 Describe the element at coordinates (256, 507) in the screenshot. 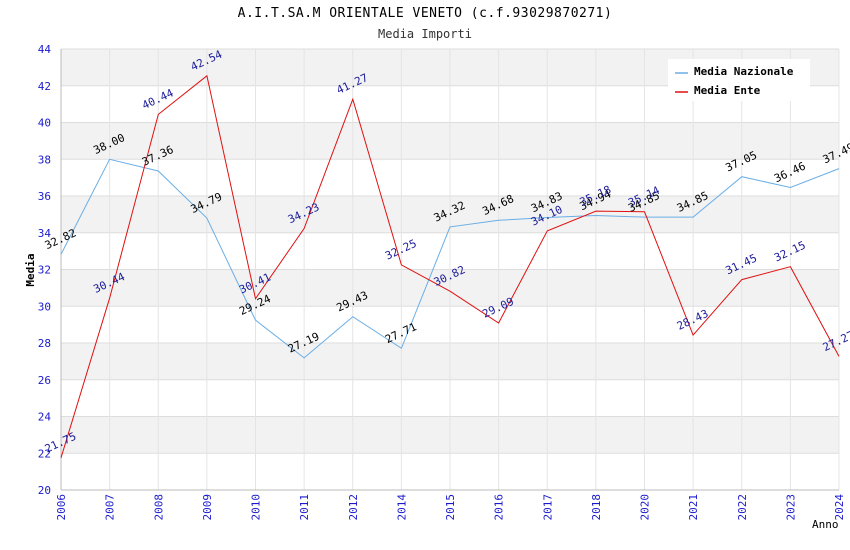

I see `x-tick-label: 2010` at that location.